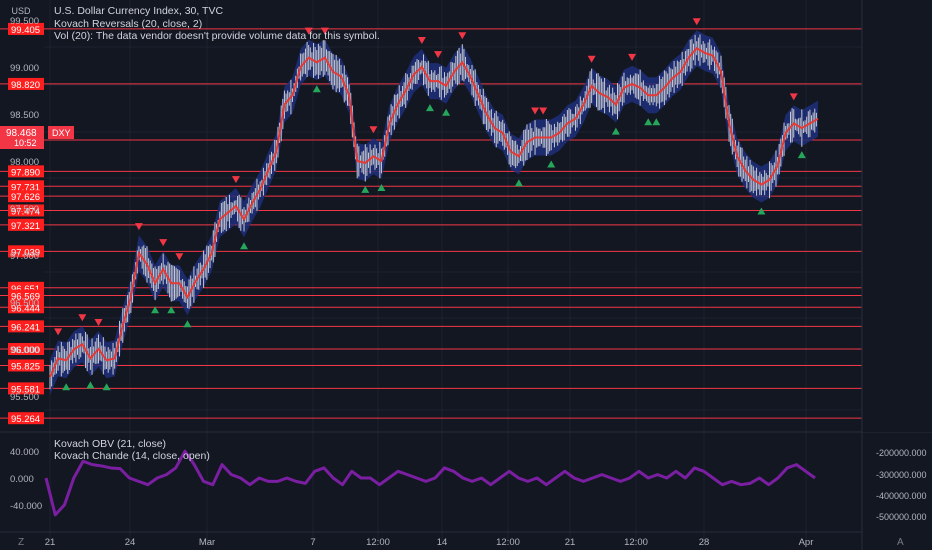 The image size is (932, 550). What do you see at coordinates (21, 133) in the screenshot?
I see `last-price-value: 98.468` at bounding box center [21, 133].